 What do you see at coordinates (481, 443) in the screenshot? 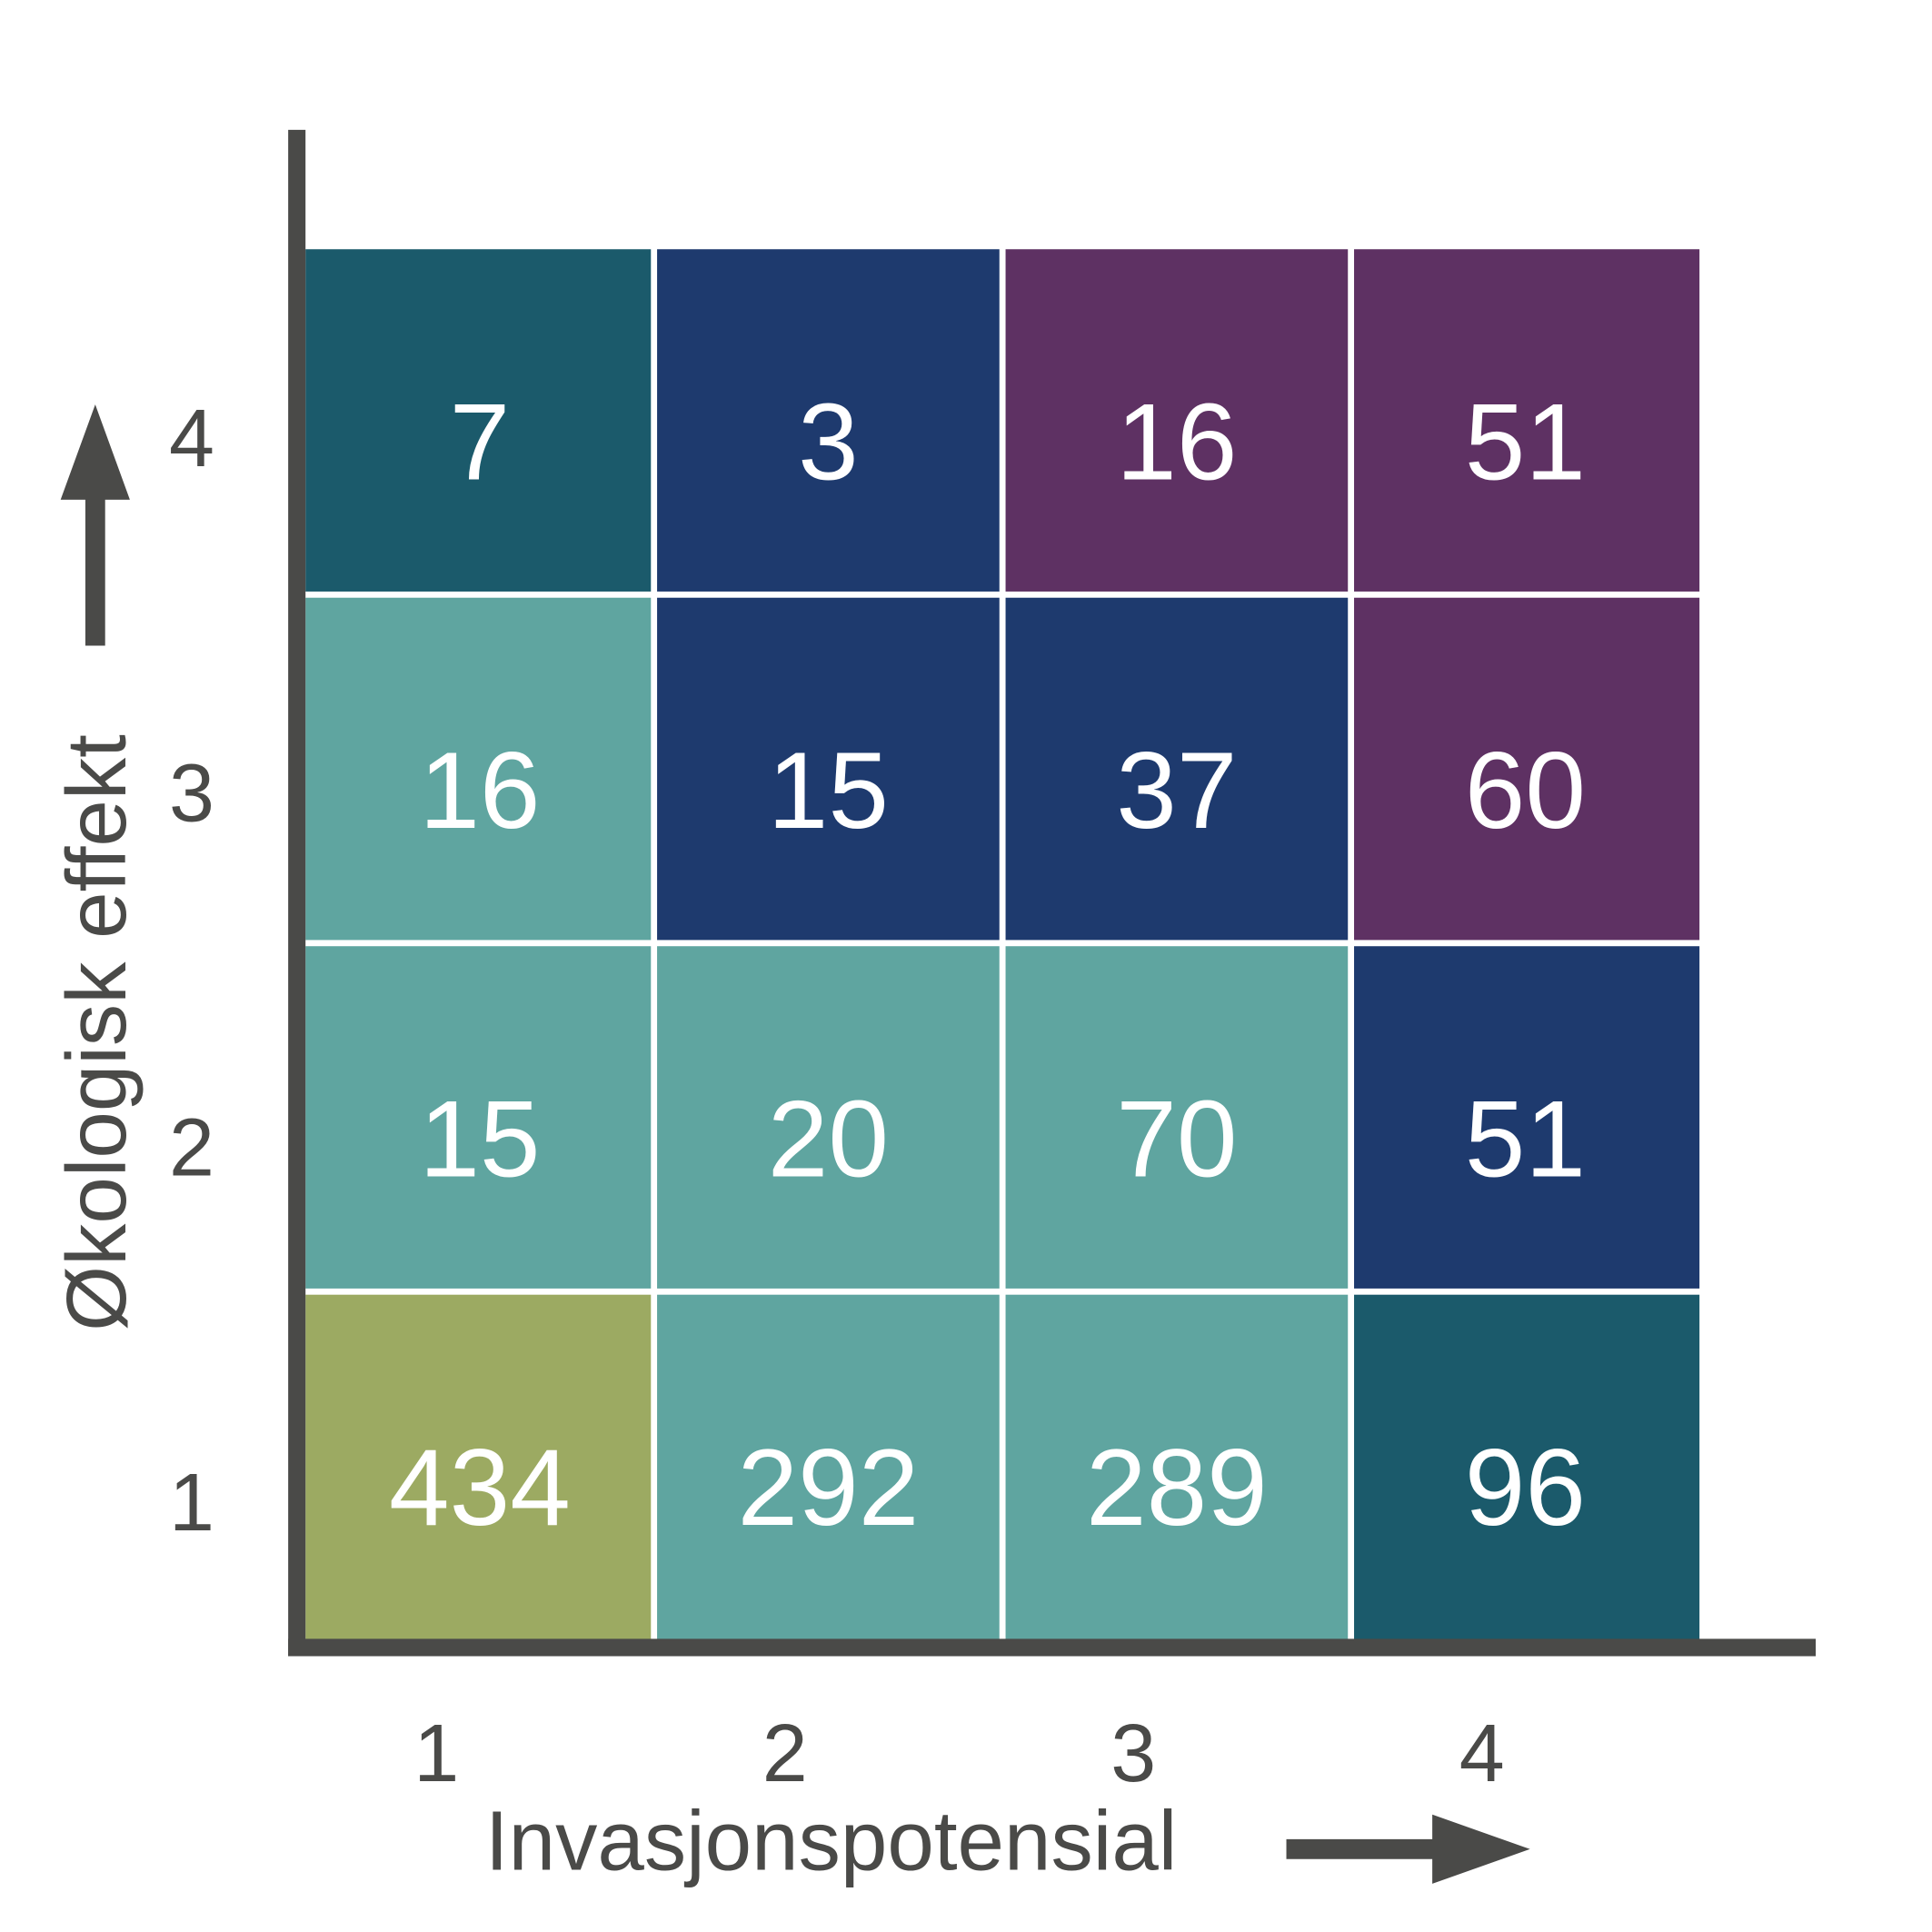
I see `cell-value: 7` at bounding box center [481, 443].